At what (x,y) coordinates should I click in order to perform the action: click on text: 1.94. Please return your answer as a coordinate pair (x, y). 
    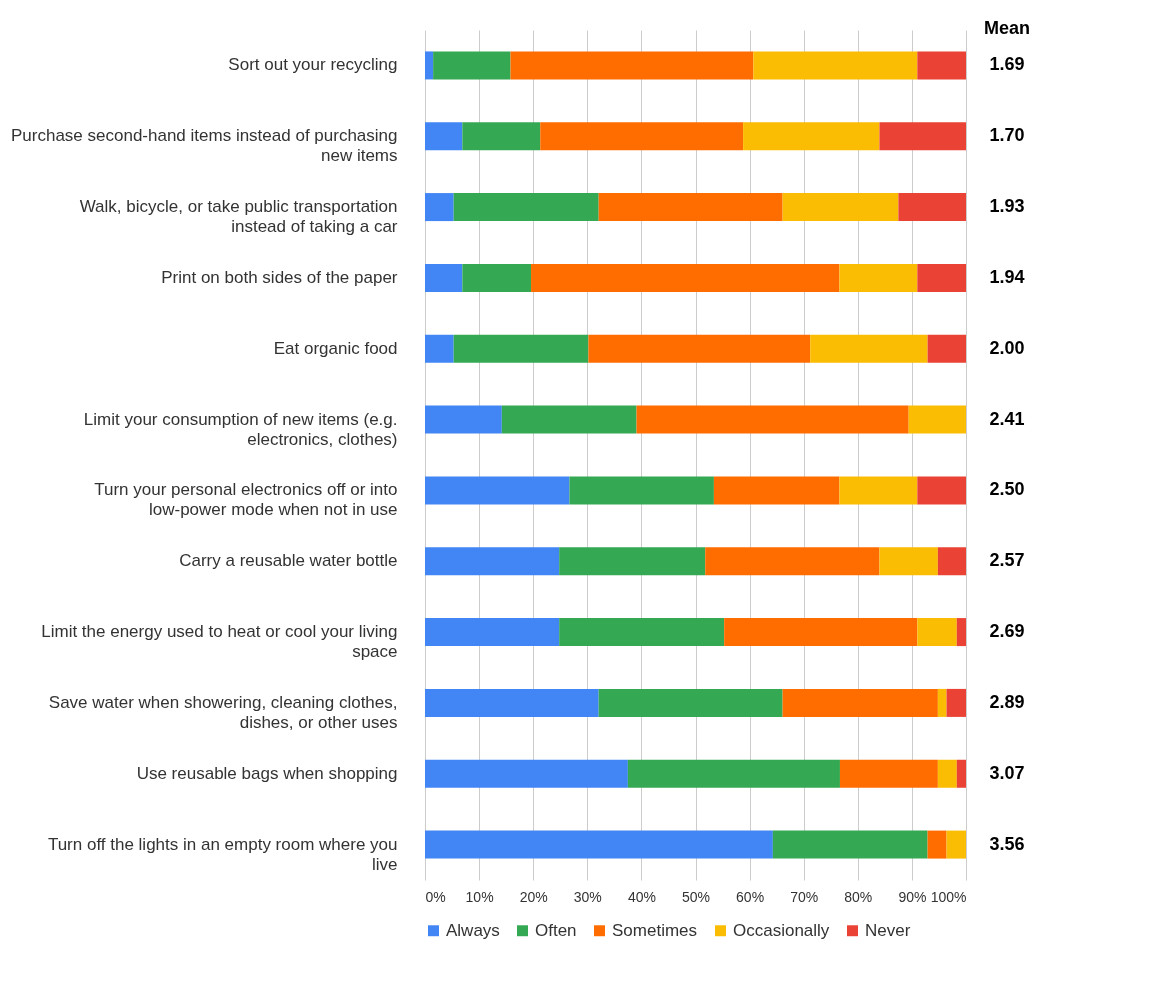
    Looking at the image, I should click on (1007, 276).